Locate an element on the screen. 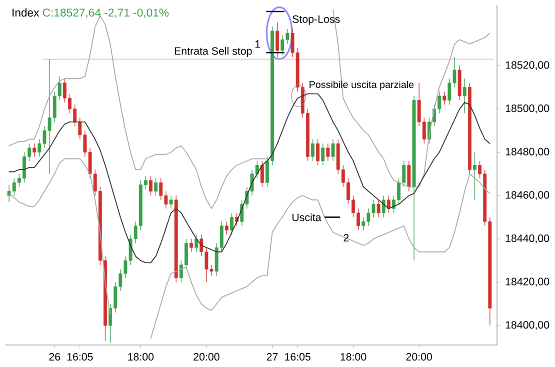  y-tick-label: 18500,00 is located at coordinates (528, 109).